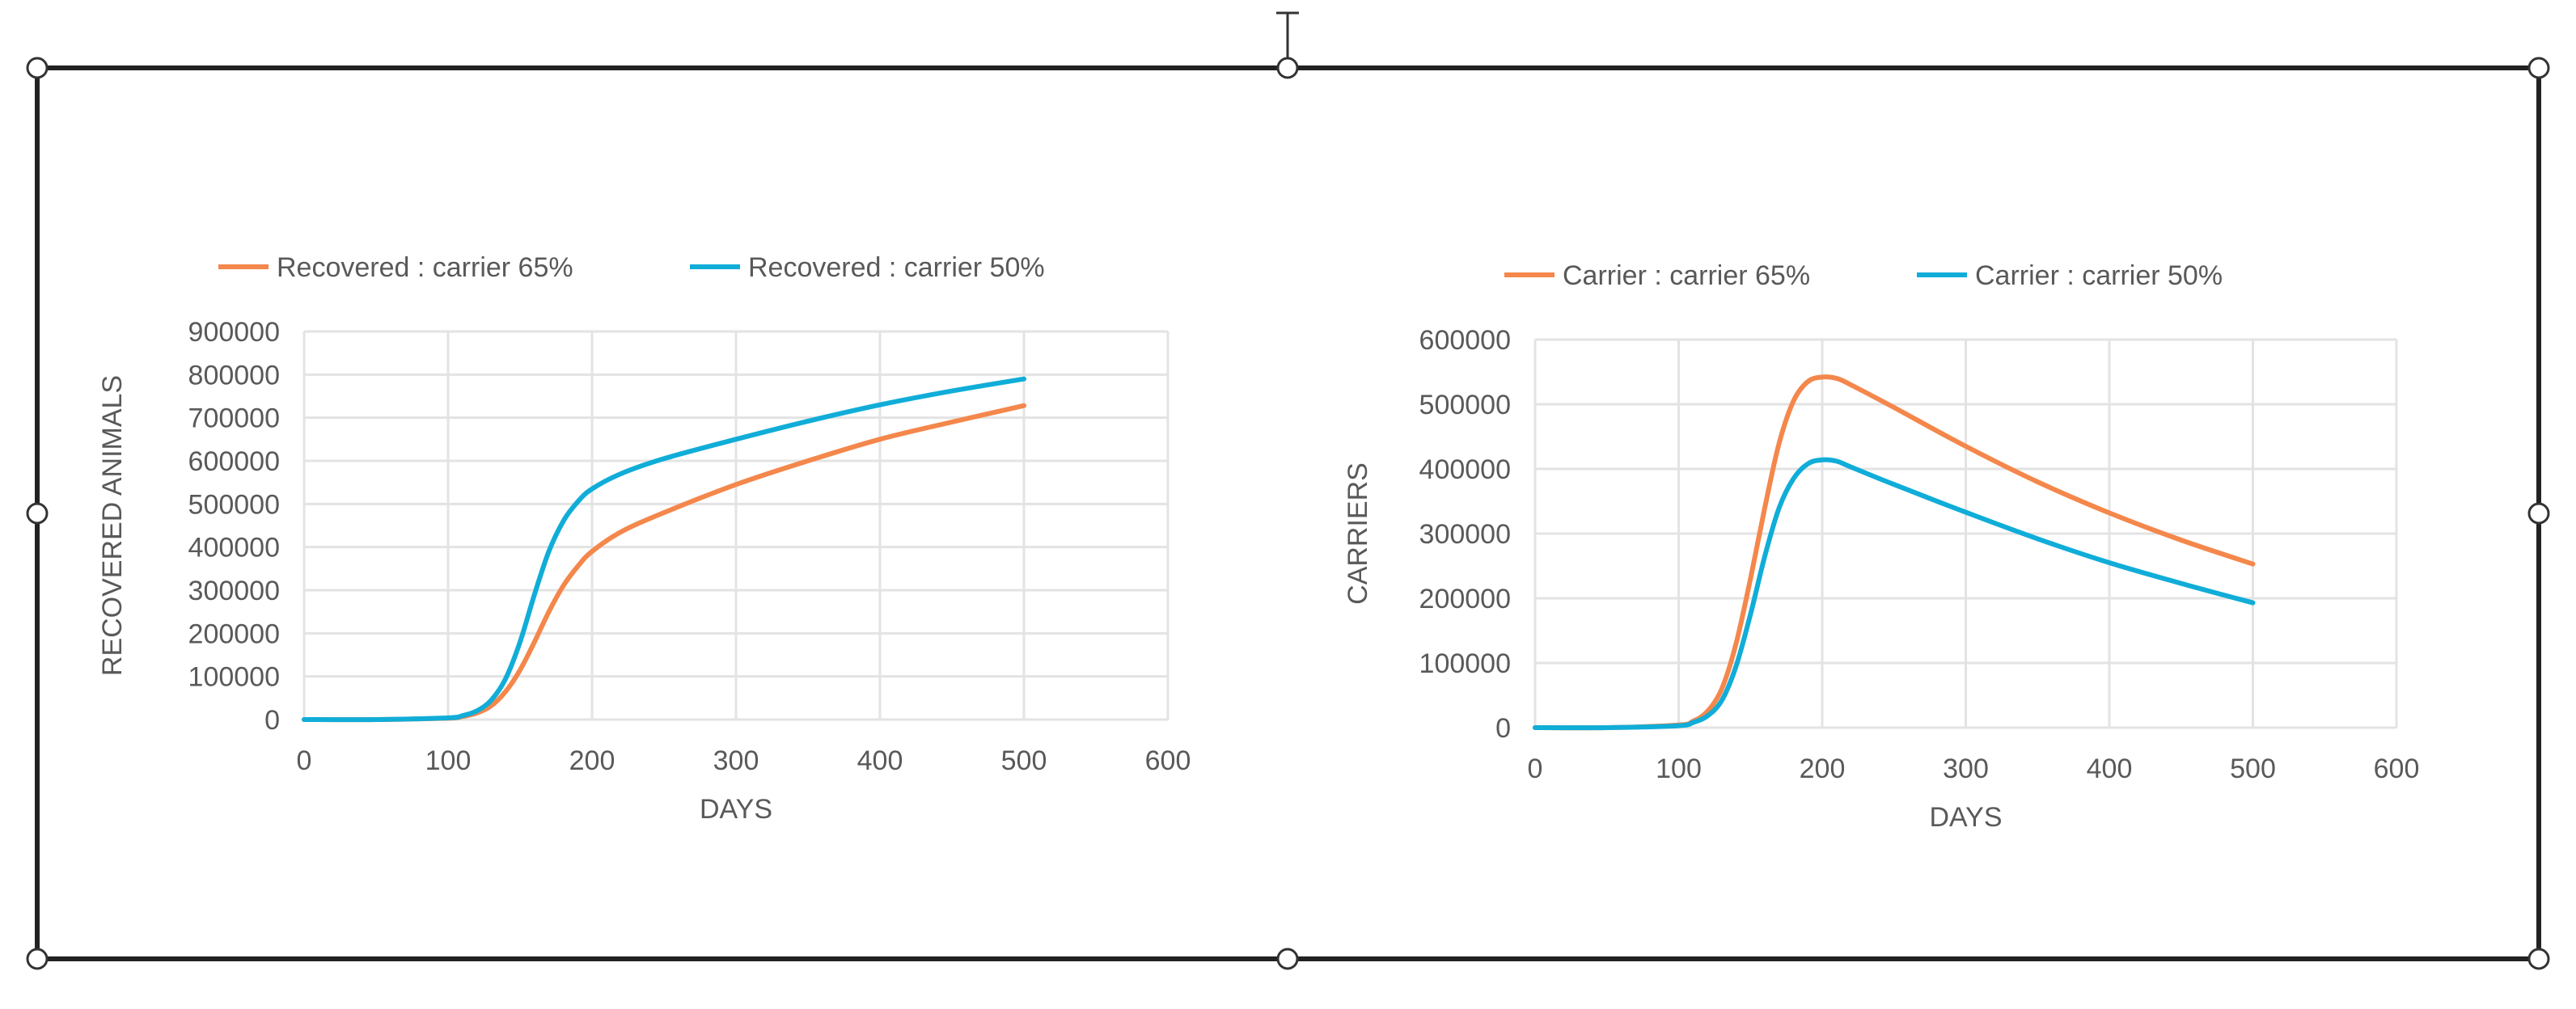 This screenshot has width=2576, height=1009. Describe the element at coordinates (2539, 68) in the screenshot. I see `resize-handle-top-right` at that location.